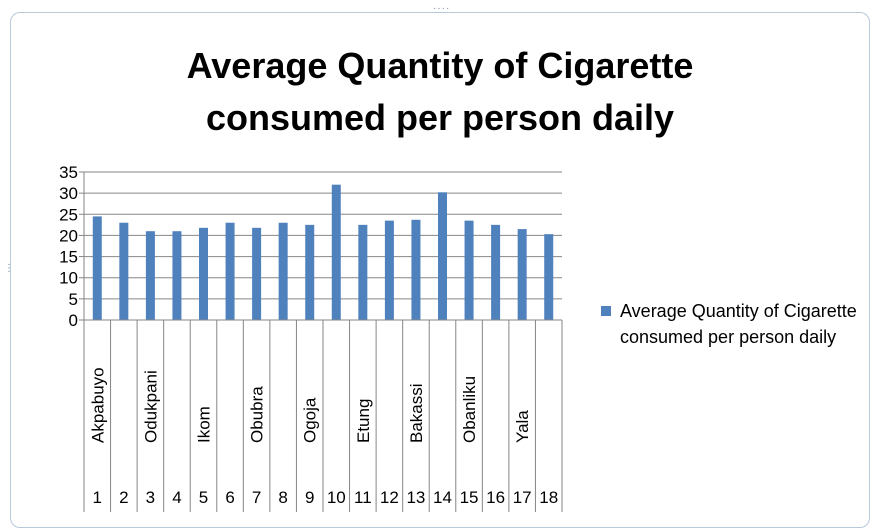 The width and height of the screenshot is (870, 529). Describe the element at coordinates (150, 406) in the screenshot. I see `x-category-name: Odukpani` at that location.